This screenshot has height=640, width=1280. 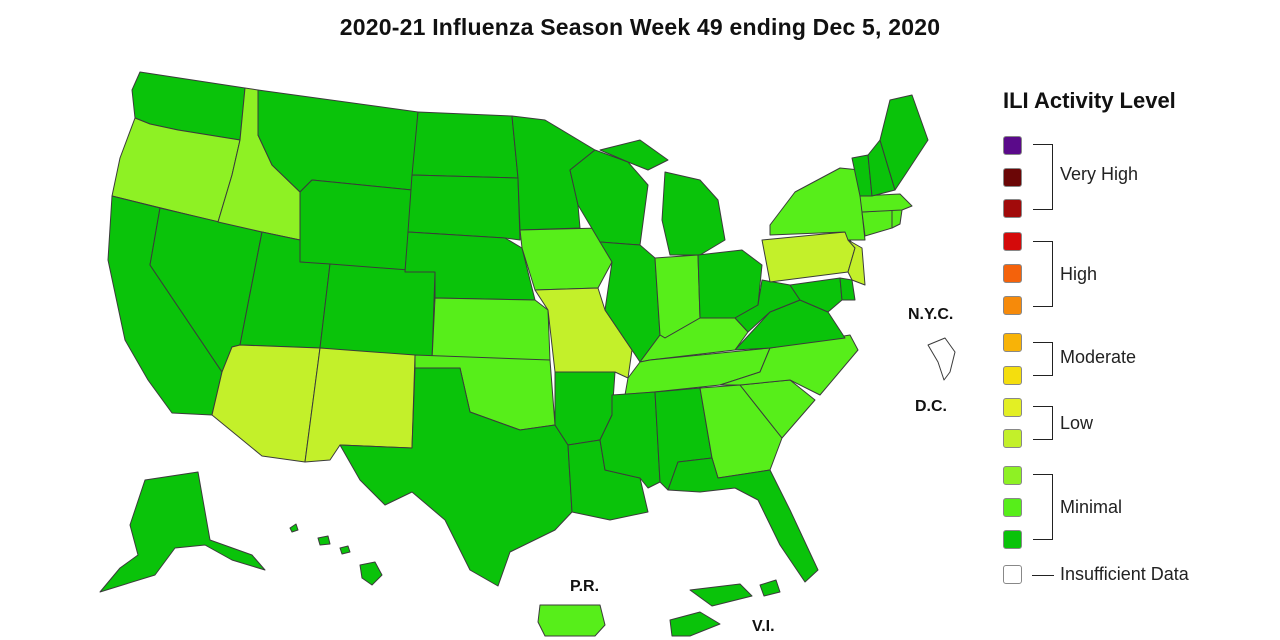 I want to click on legend-label-moderate: Moderate, so click(x=1098, y=357).